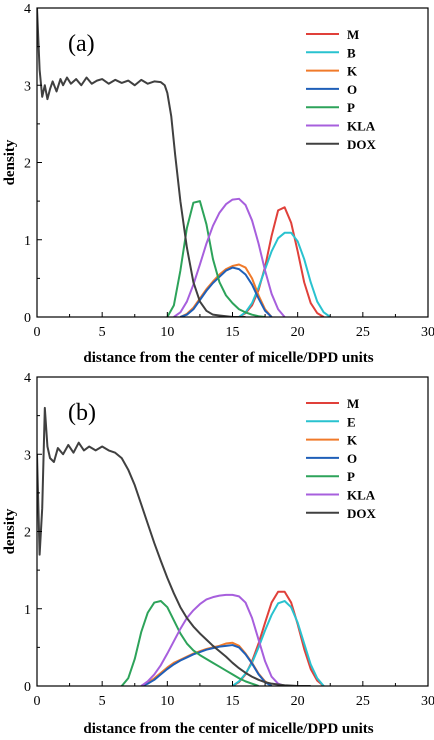 This screenshot has height=740, width=434. Describe the element at coordinates (284, 274) in the screenshot. I see `series-line-b` at that location.